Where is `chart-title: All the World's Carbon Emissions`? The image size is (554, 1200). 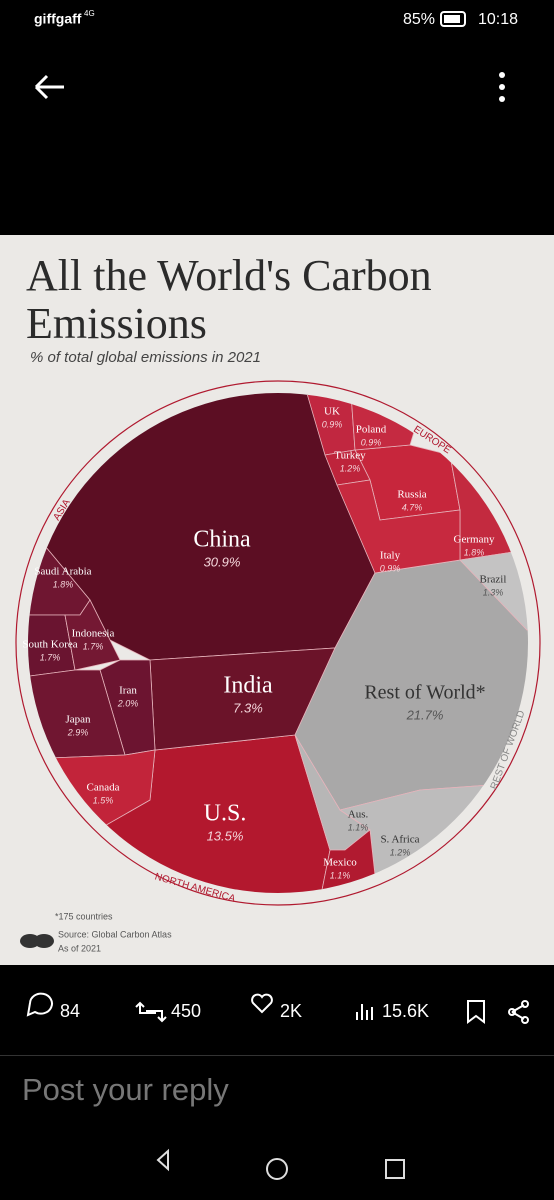 chart-title: All the World's Carbon Emissions is located at coordinates (229, 299).